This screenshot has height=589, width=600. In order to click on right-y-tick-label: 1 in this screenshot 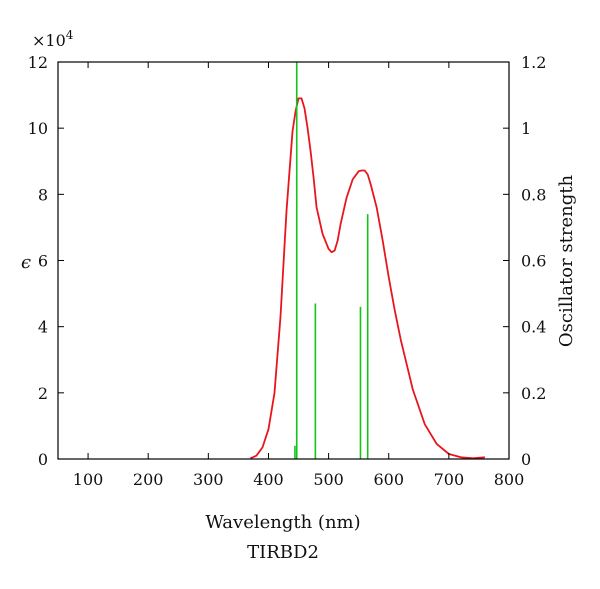, I will do `click(526, 128)`.